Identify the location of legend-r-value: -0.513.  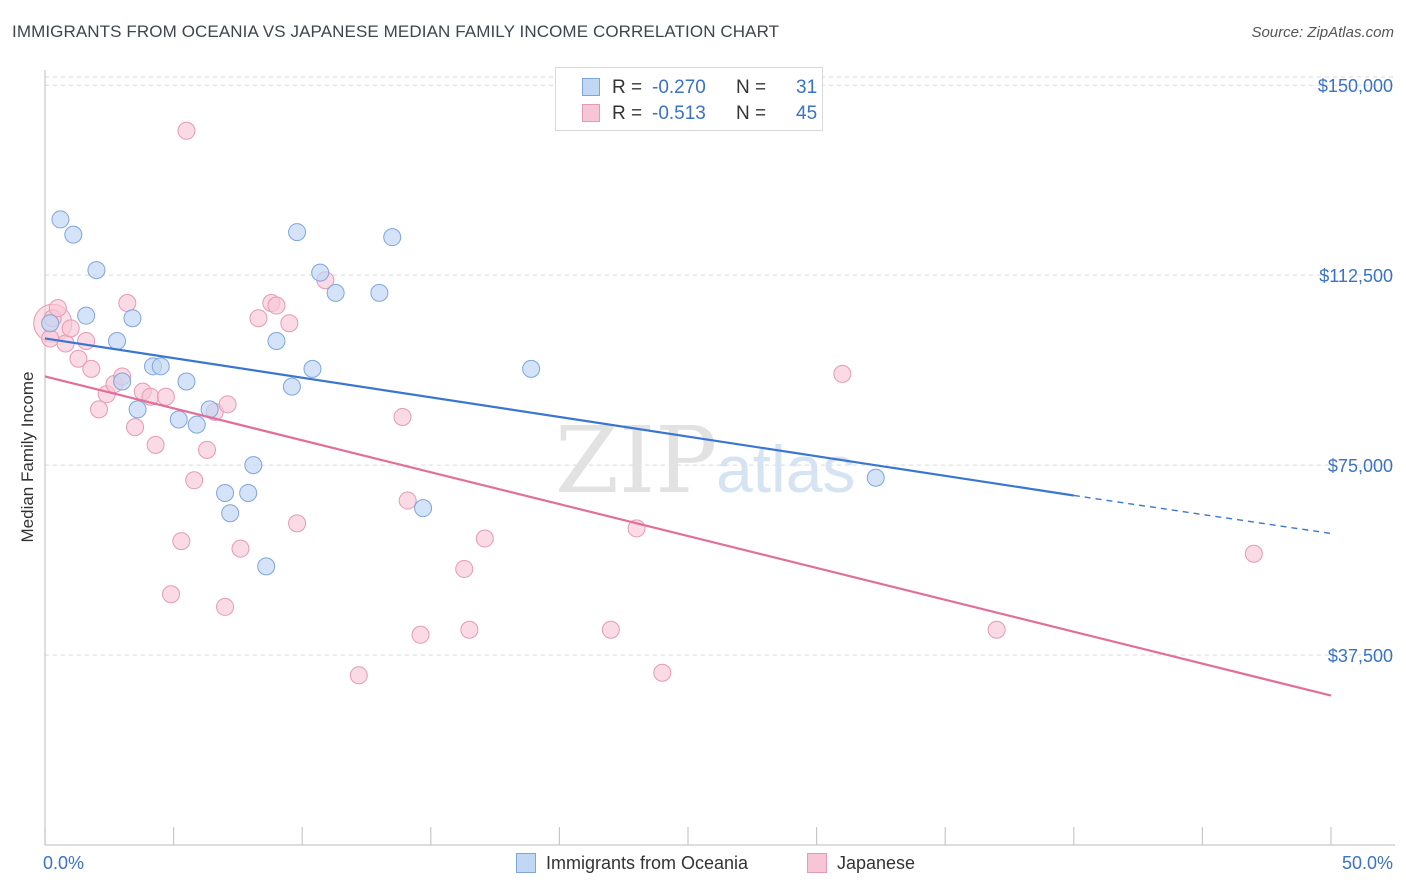
(679, 113).